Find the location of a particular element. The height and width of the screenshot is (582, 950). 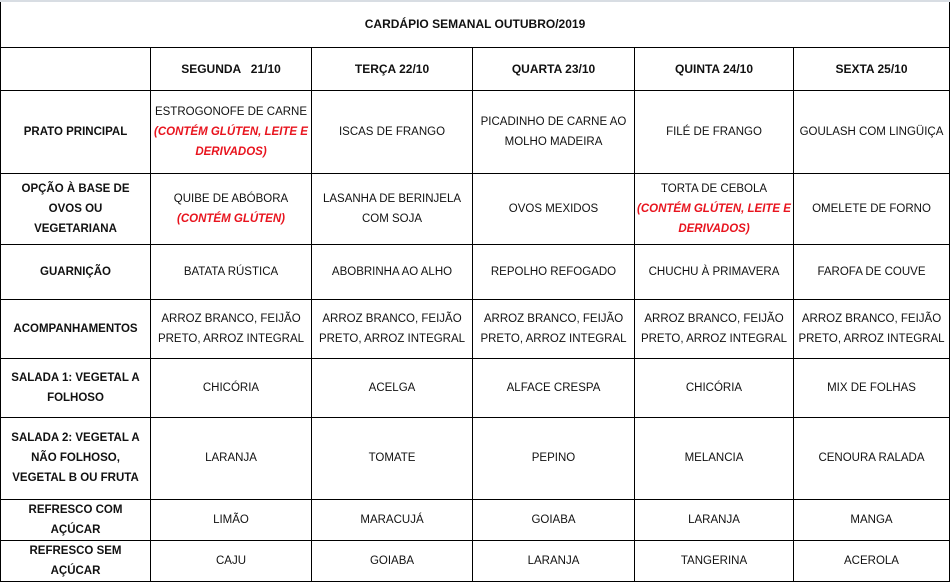

dish-text: TORTA DE CEBOLA is located at coordinates (714, 188).